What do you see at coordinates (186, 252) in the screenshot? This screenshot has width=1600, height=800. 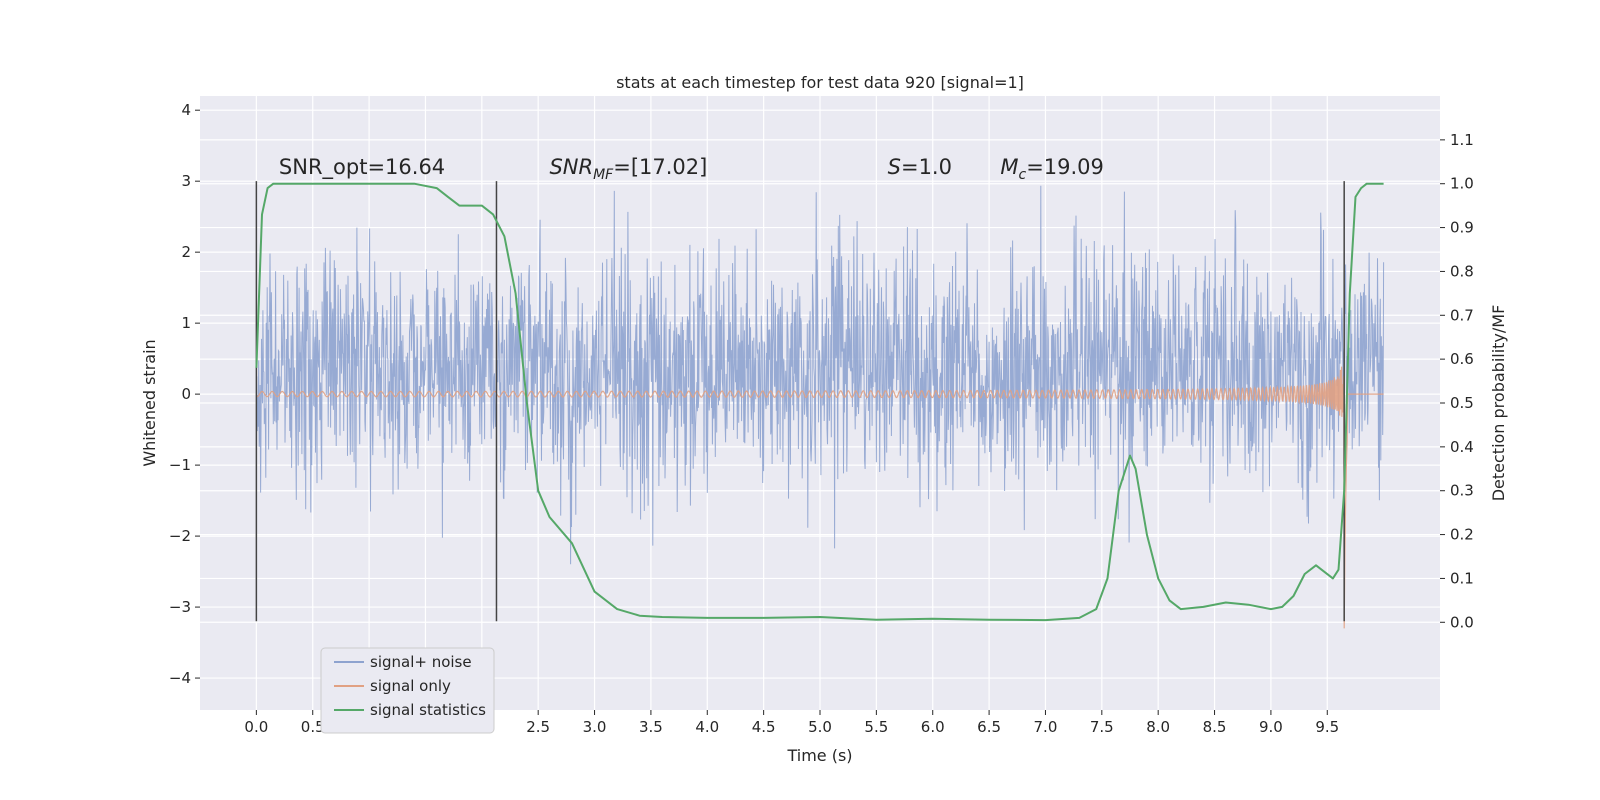 I see `y-left-tick-label: 2` at bounding box center [186, 252].